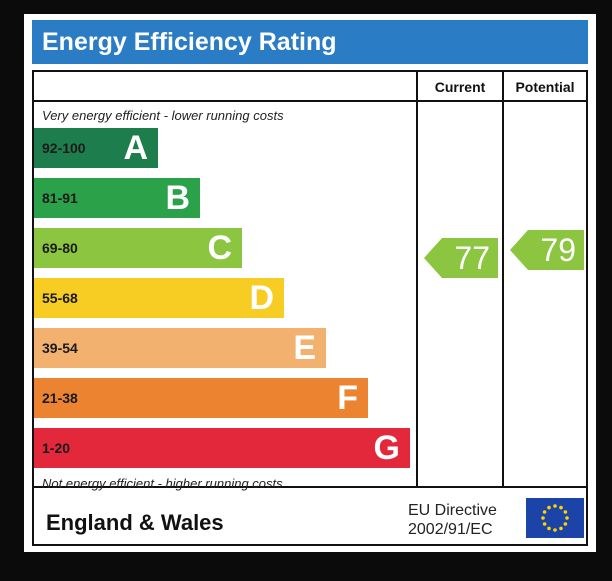 This screenshot has height=581, width=612. What do you see at coordinates (135, 522) in the screenshot?
I see `country-label: England & Wales` at bounding box center [135, 522].